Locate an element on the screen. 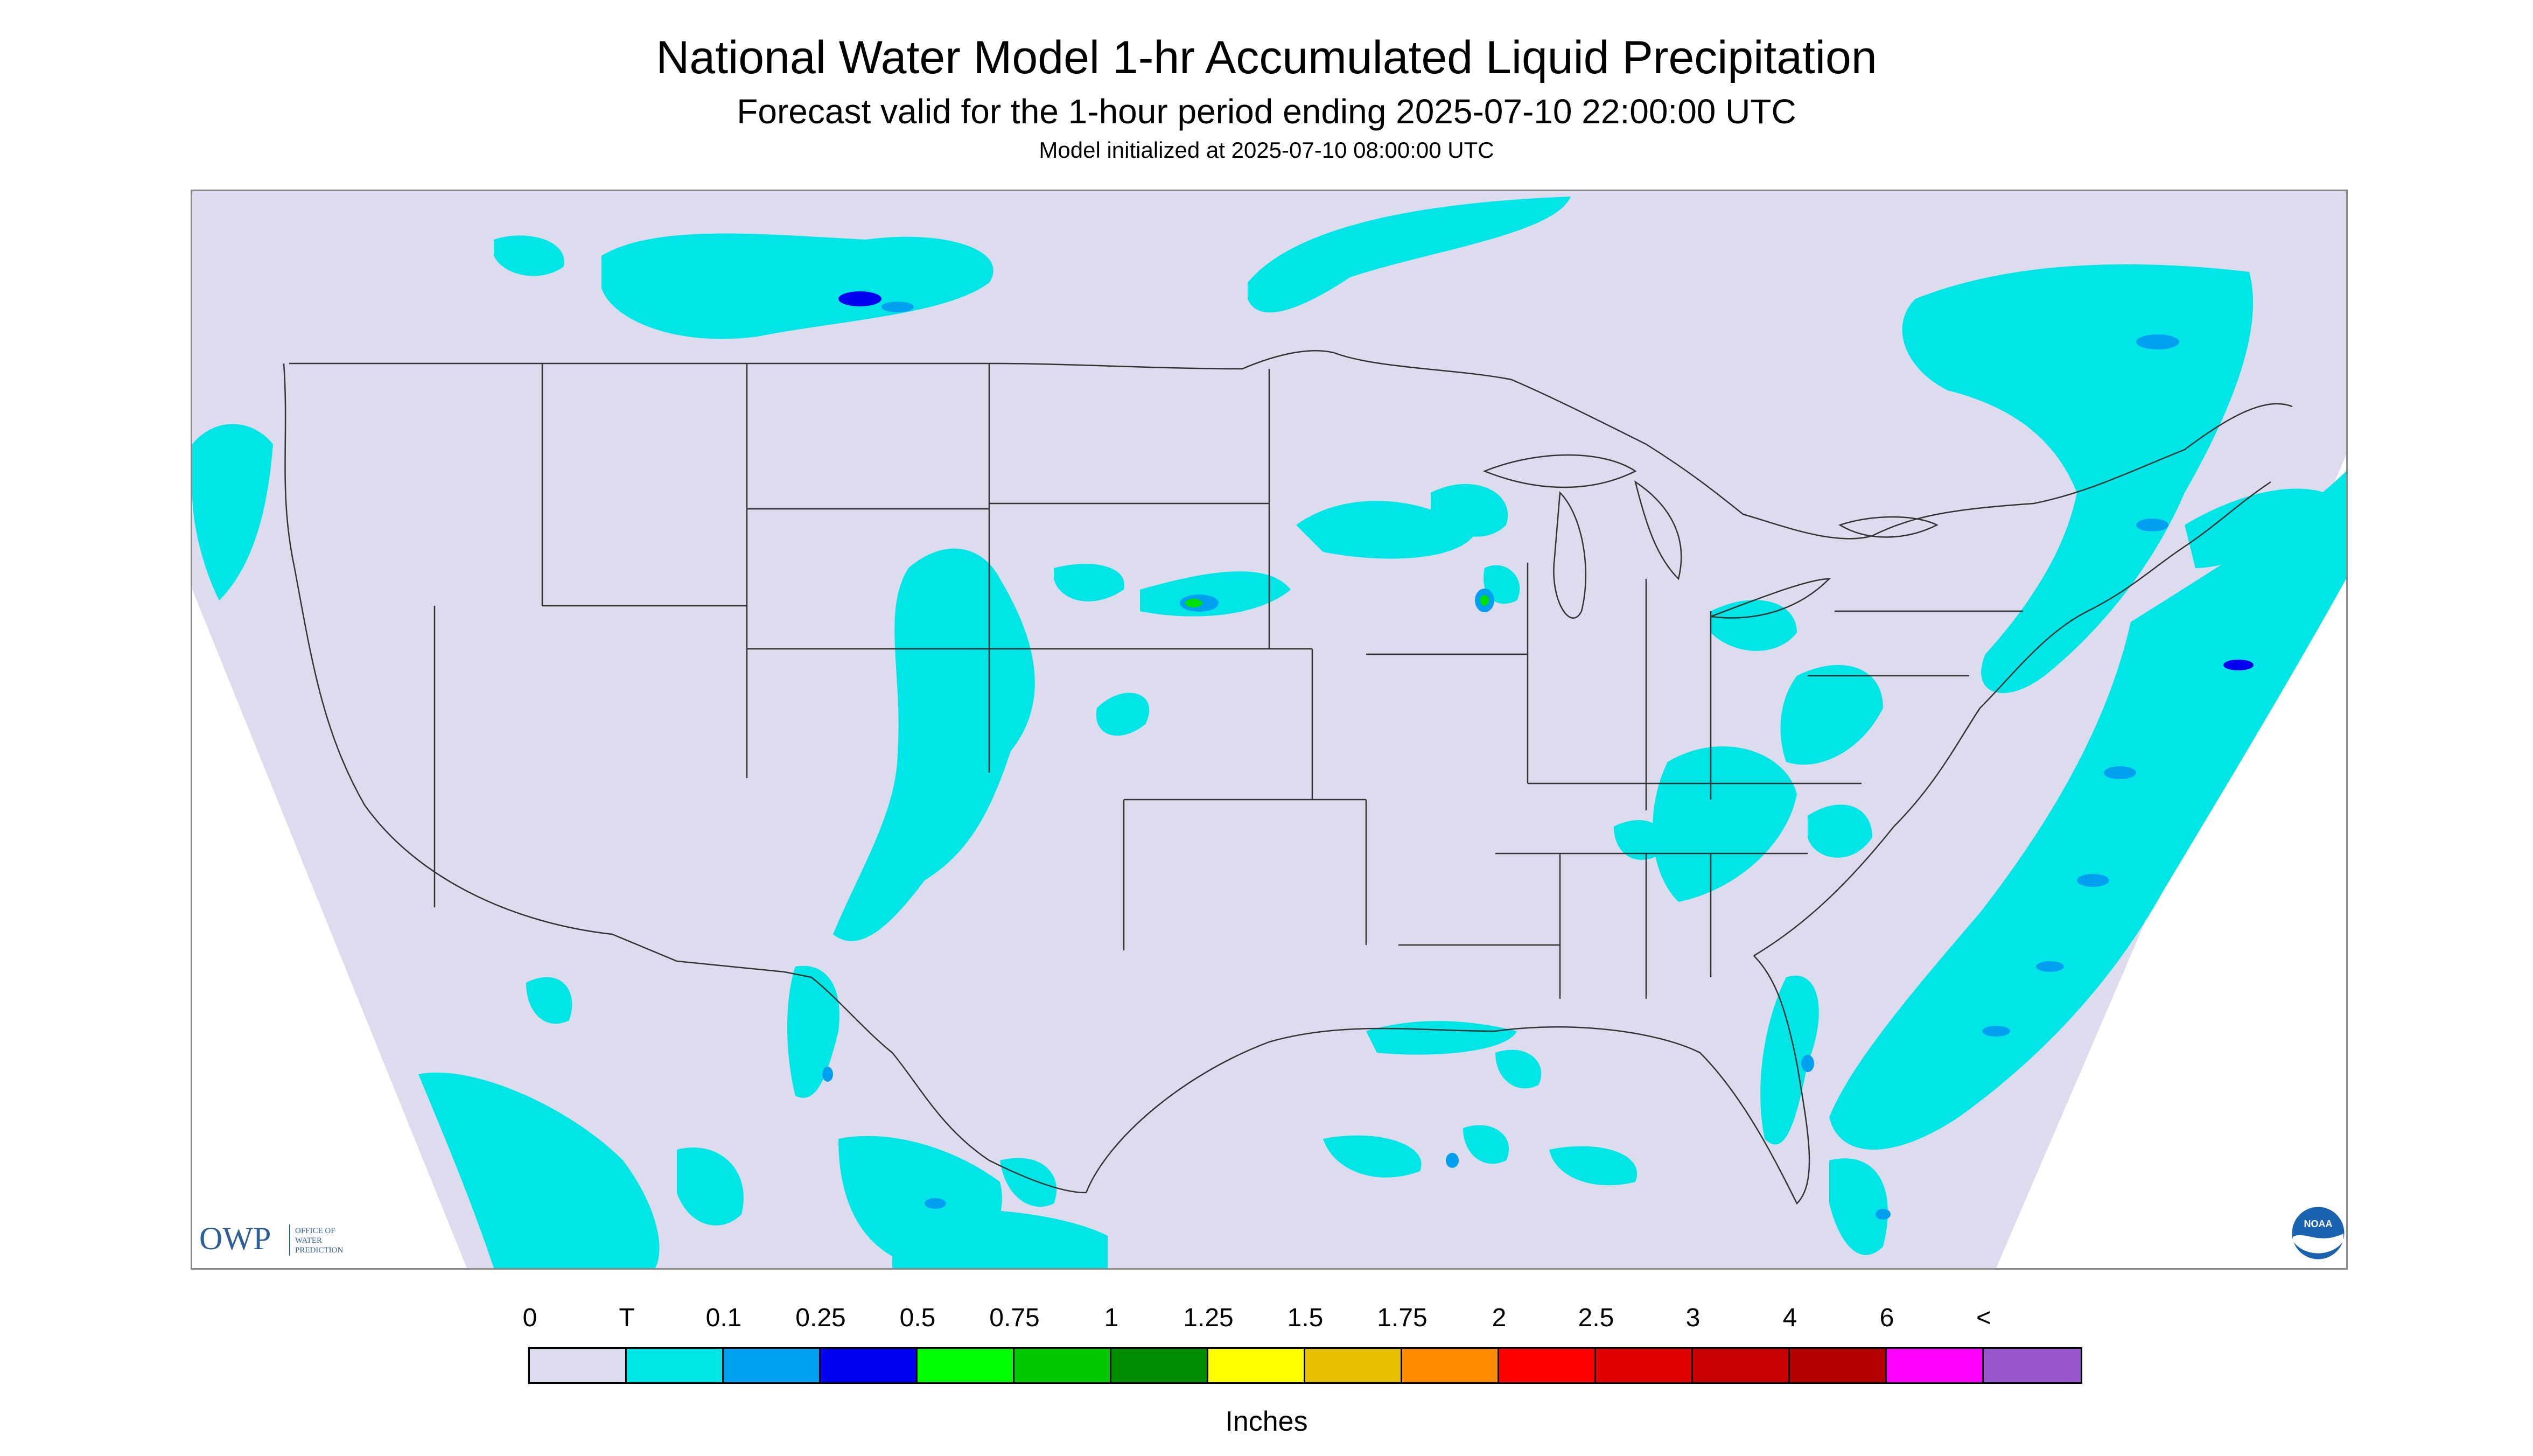  legend-tick-label: 1.5 is located at coordinates (1305, 1318).